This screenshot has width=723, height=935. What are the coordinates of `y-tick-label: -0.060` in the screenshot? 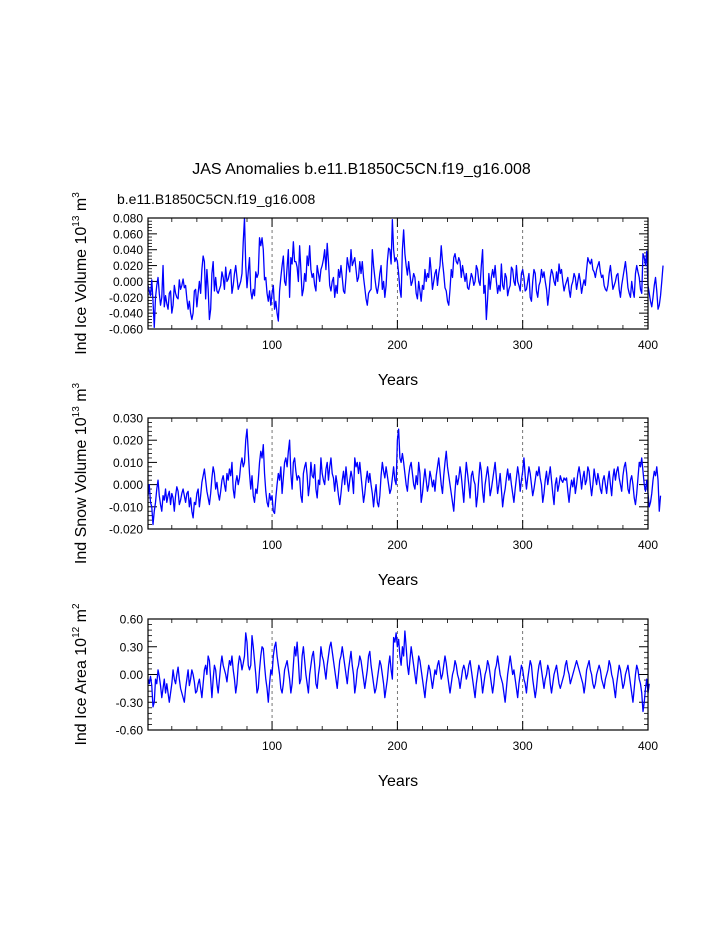 It's located at (126, 330).